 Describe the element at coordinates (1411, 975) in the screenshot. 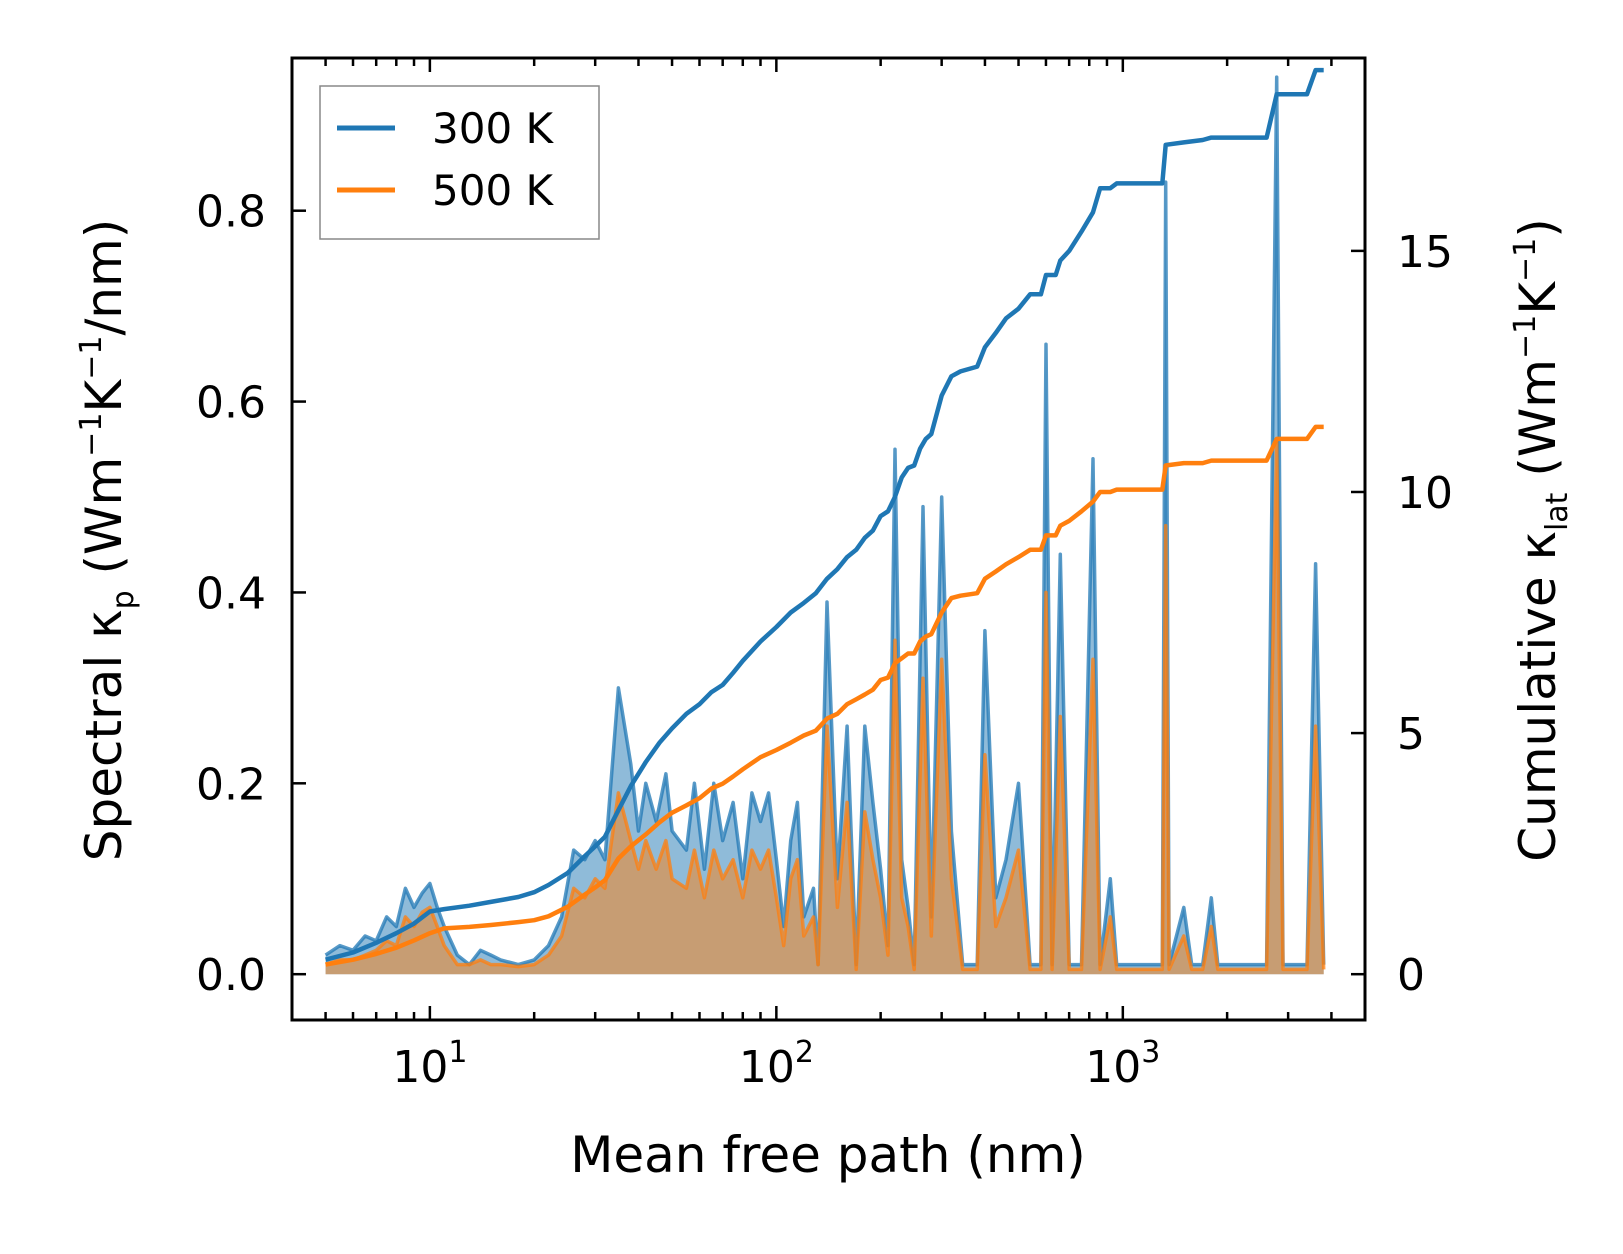

I see `right-y-tick-label: 0` at that location.